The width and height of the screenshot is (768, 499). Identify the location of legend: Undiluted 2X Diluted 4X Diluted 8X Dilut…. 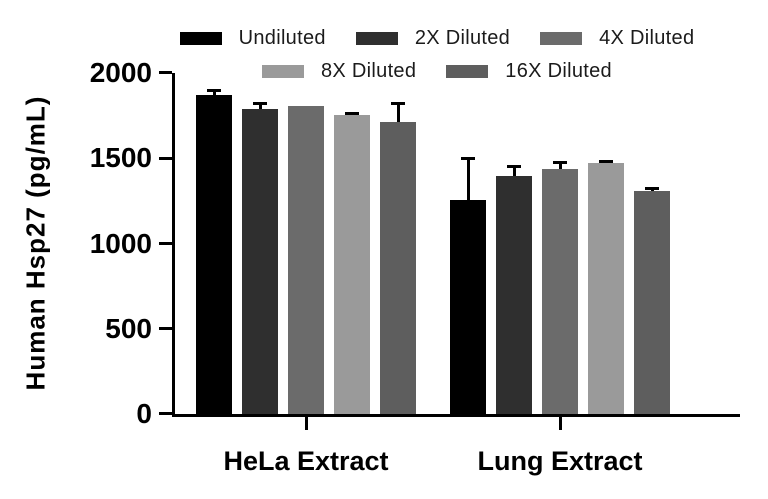
(437, 55).